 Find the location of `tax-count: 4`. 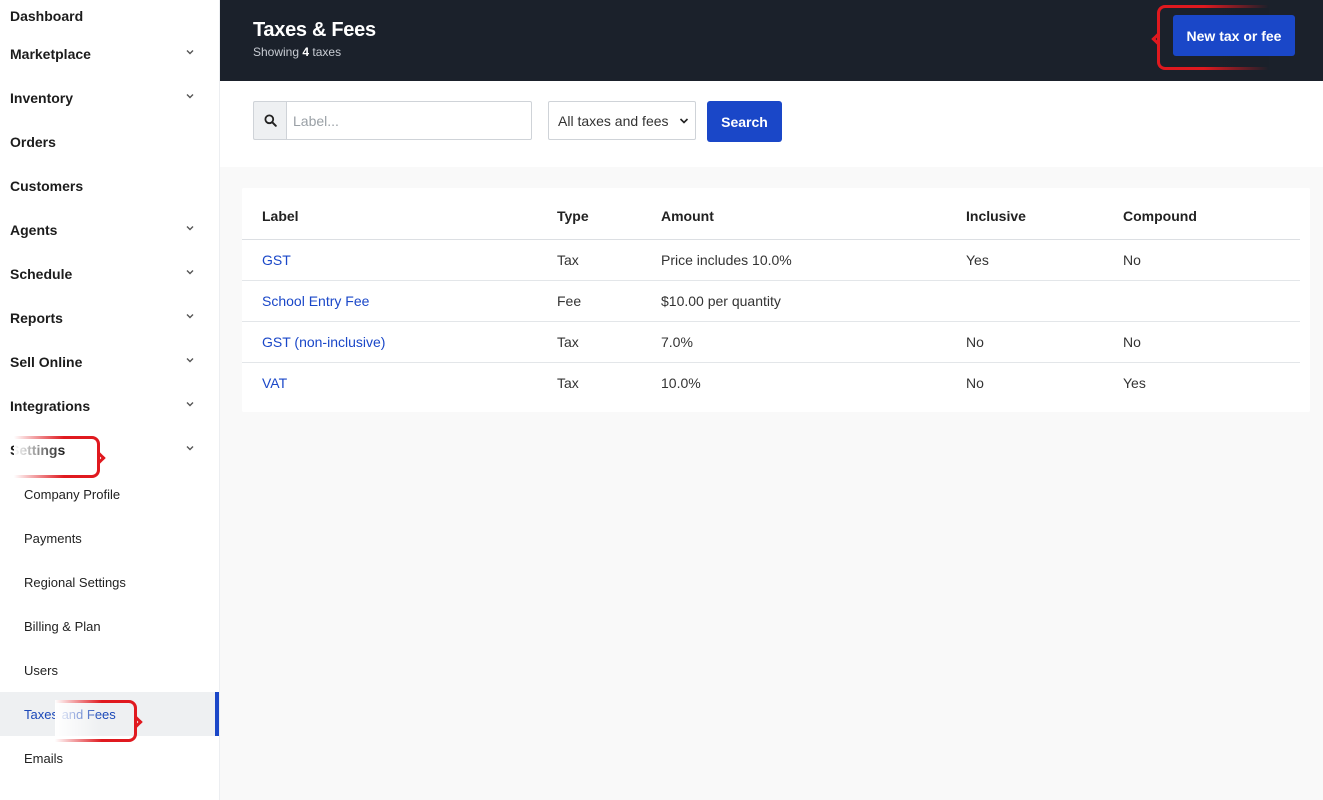

tax-count: 4 is located at coordinates (306, 52).